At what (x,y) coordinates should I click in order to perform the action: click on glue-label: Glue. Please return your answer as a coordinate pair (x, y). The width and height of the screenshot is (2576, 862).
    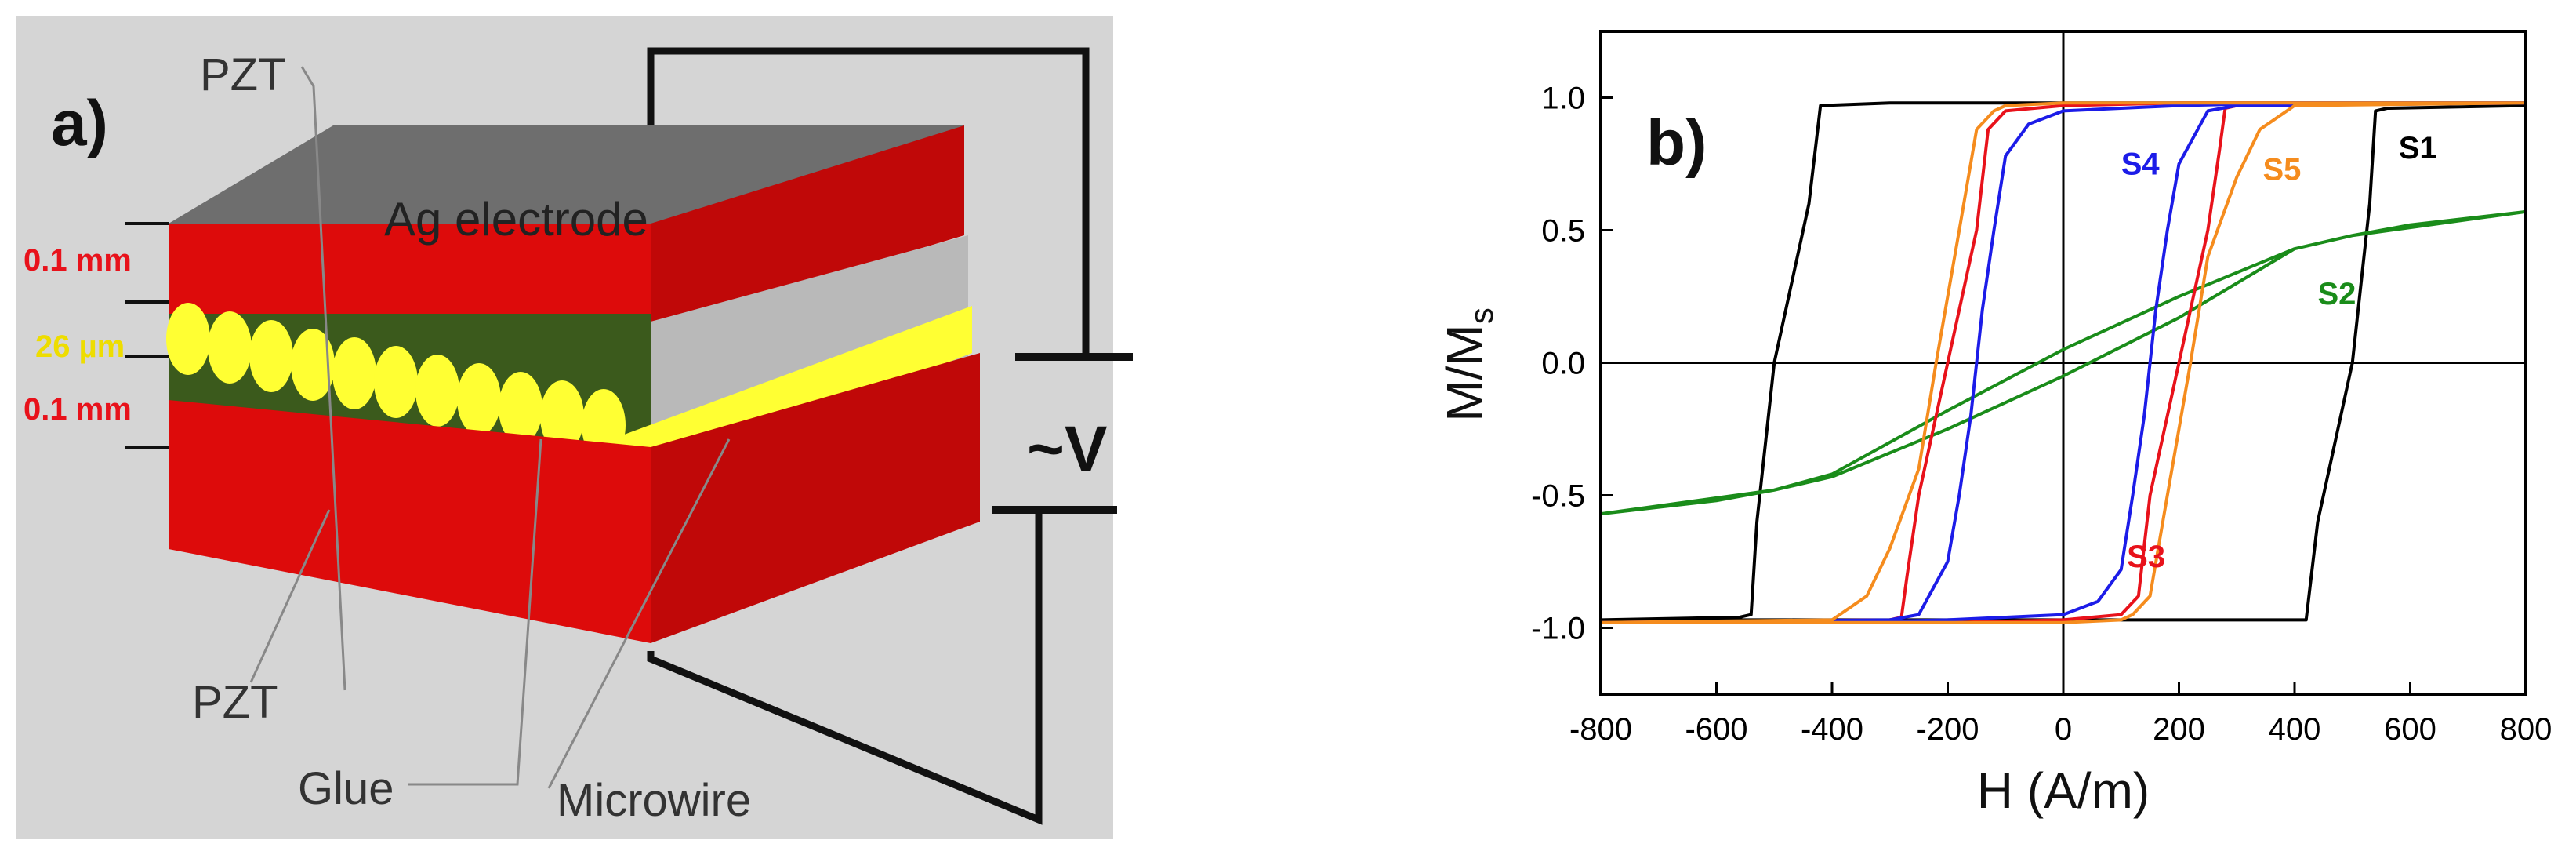
    Looking at the image, I should click on (346, 788).